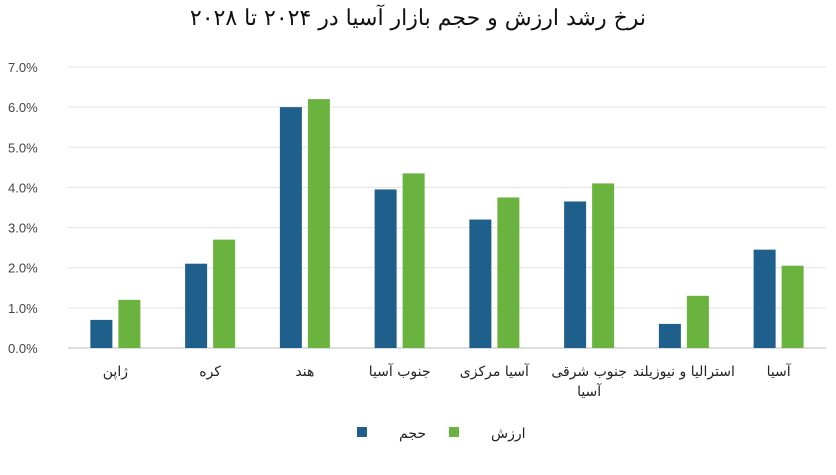 This screenshot has width=836, height=475. Describe the element at coordinates (23, 187) in the screenshot. I see `y-tick-label: 4.0%` at that location.